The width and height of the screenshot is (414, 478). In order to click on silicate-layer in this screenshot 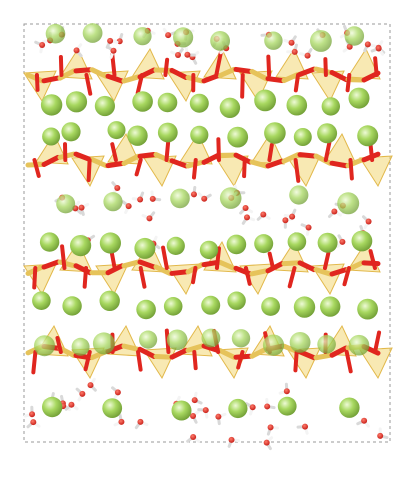, I will do `click(209, 160)`.